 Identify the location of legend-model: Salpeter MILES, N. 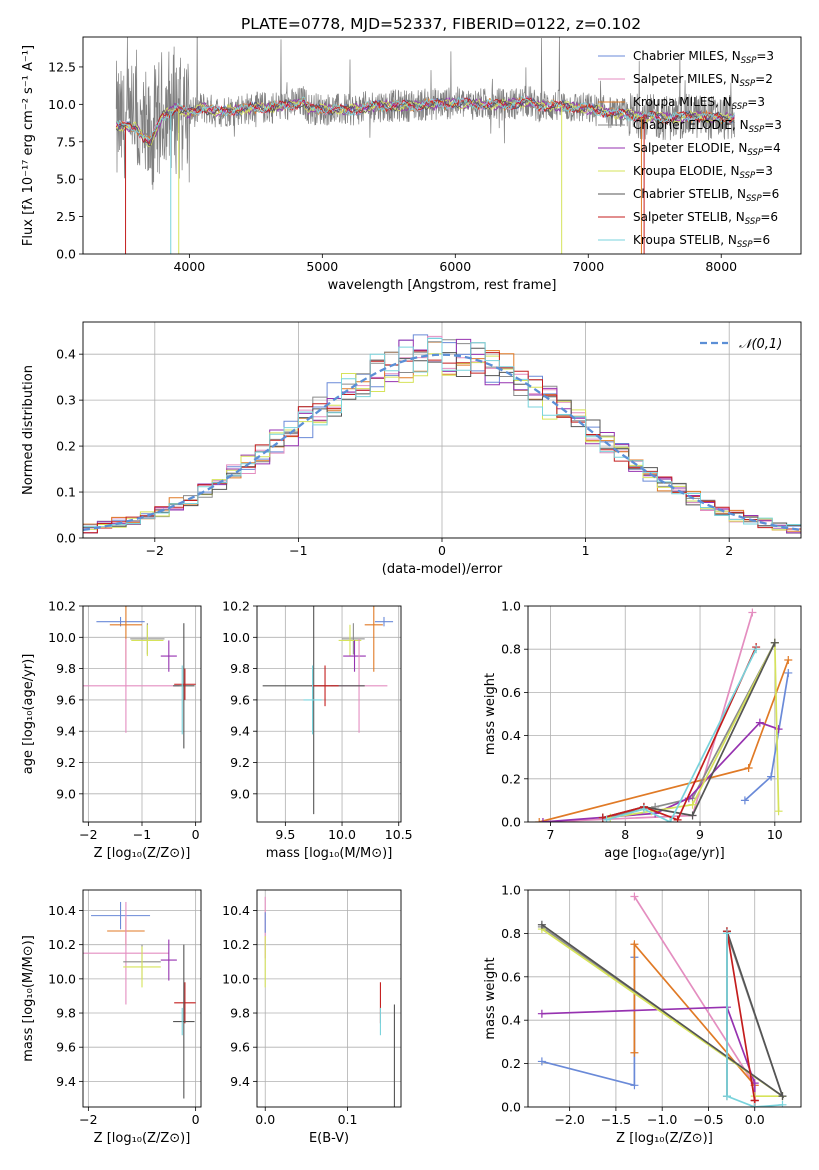
(686, 79).